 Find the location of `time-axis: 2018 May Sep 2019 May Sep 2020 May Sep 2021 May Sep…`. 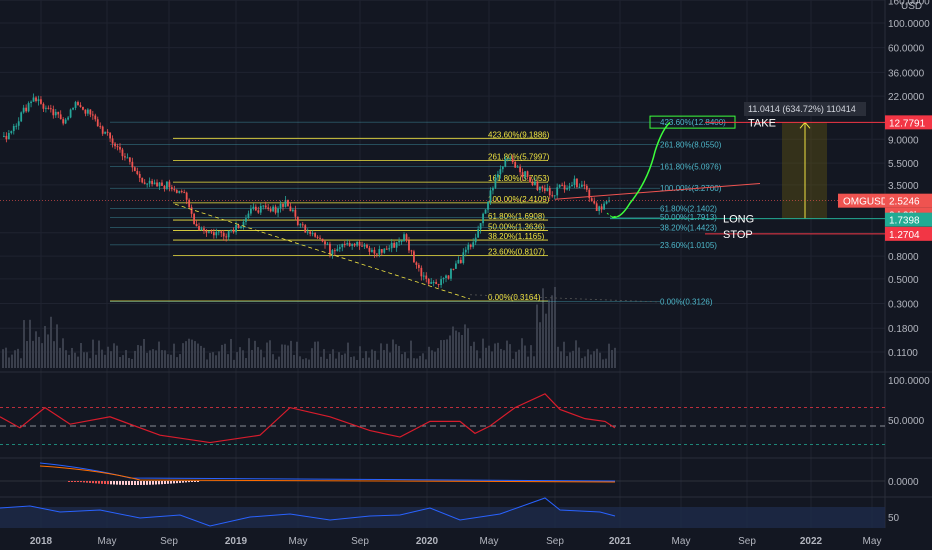

time-axis: 2018 May Sep 2019 May Sep 2020 May Sep 2021 May Sep… is located at coordinates (456, 541).